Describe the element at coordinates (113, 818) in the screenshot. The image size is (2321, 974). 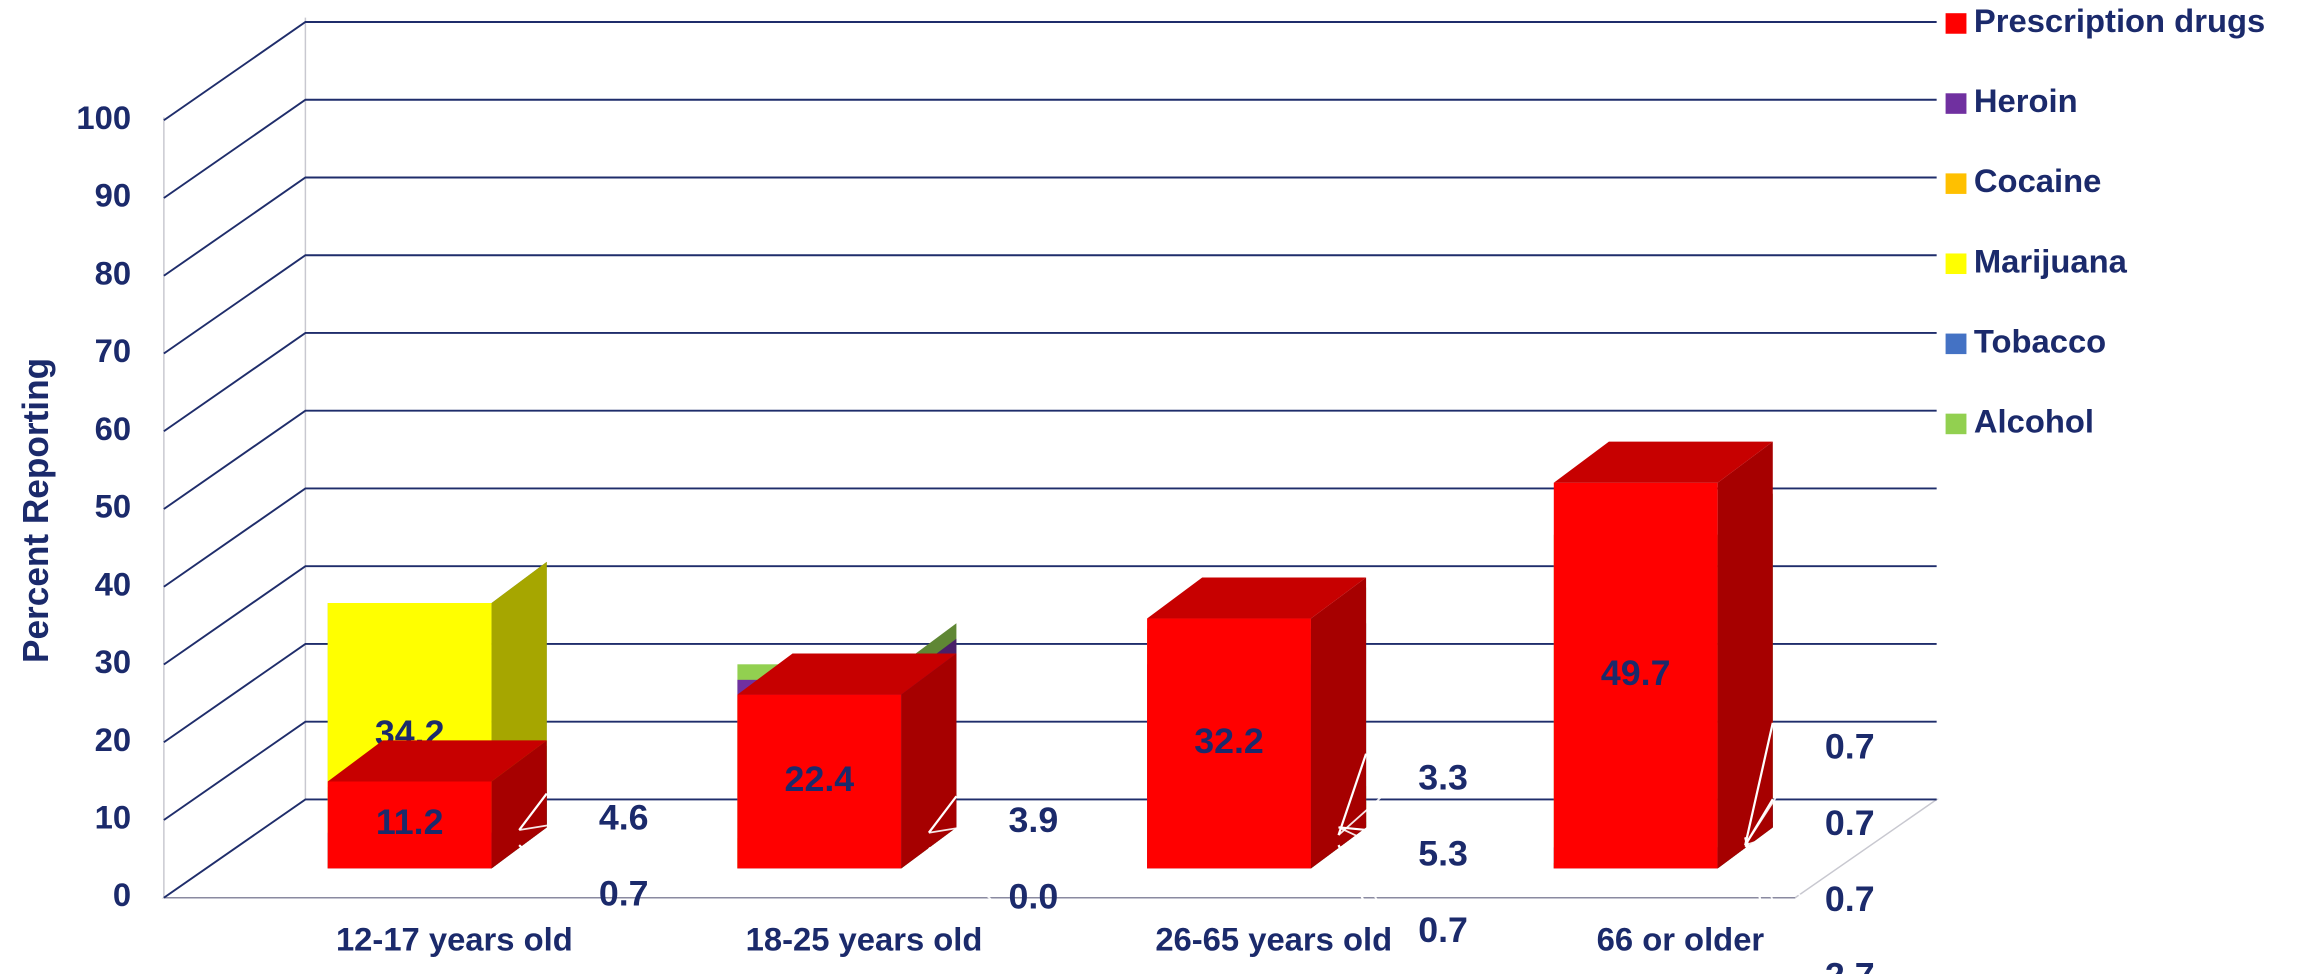
I see `y-tick-label: 10` at that location.